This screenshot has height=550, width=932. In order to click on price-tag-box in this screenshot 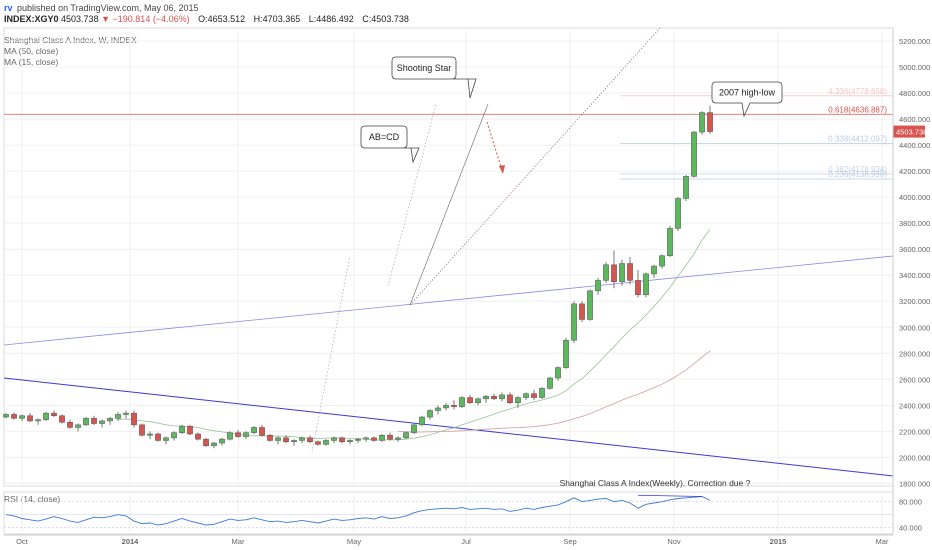, I will do `click(909, 131)`.